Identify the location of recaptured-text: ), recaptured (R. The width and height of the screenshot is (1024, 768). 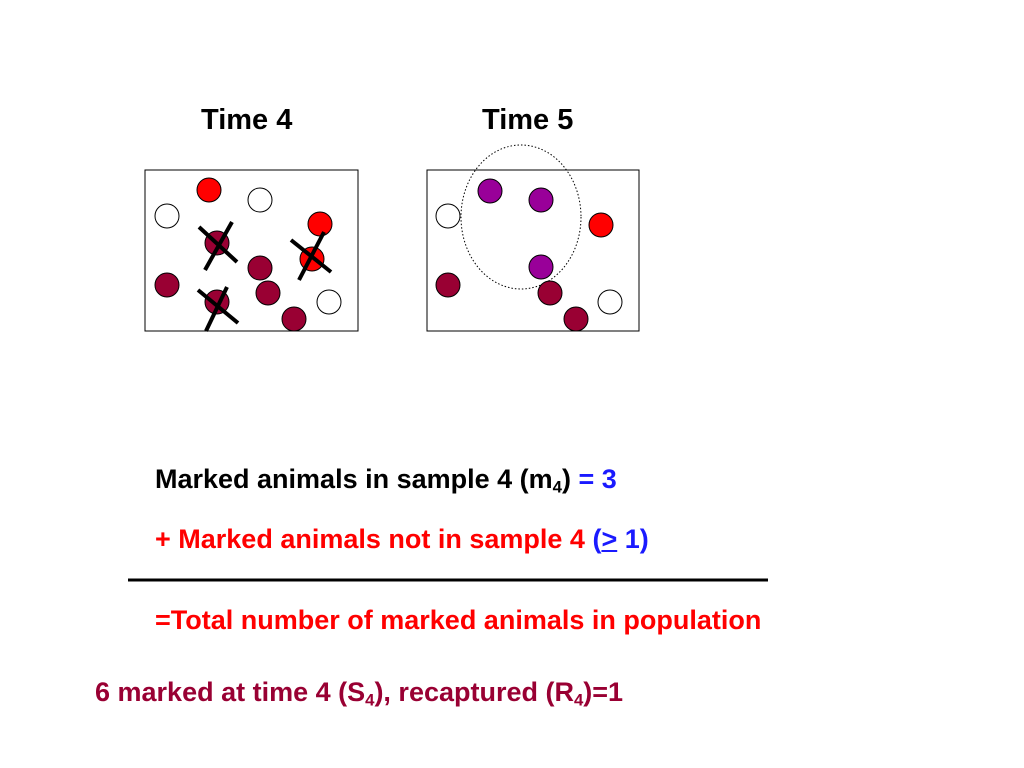
(474, 692).